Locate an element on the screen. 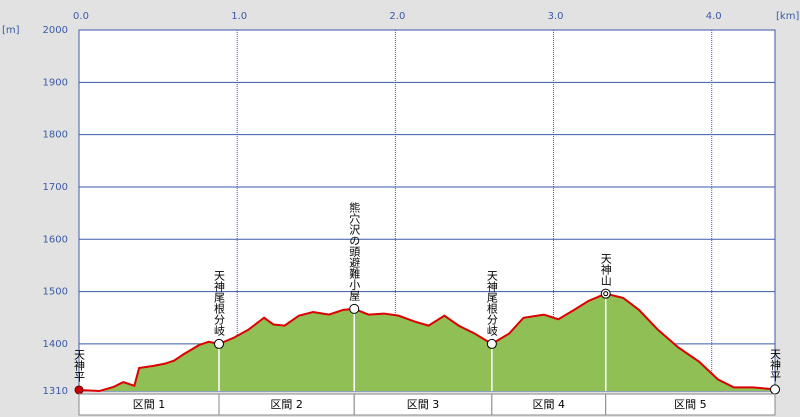  y-tick-label: 1400 is located at coordinates (55, 344).